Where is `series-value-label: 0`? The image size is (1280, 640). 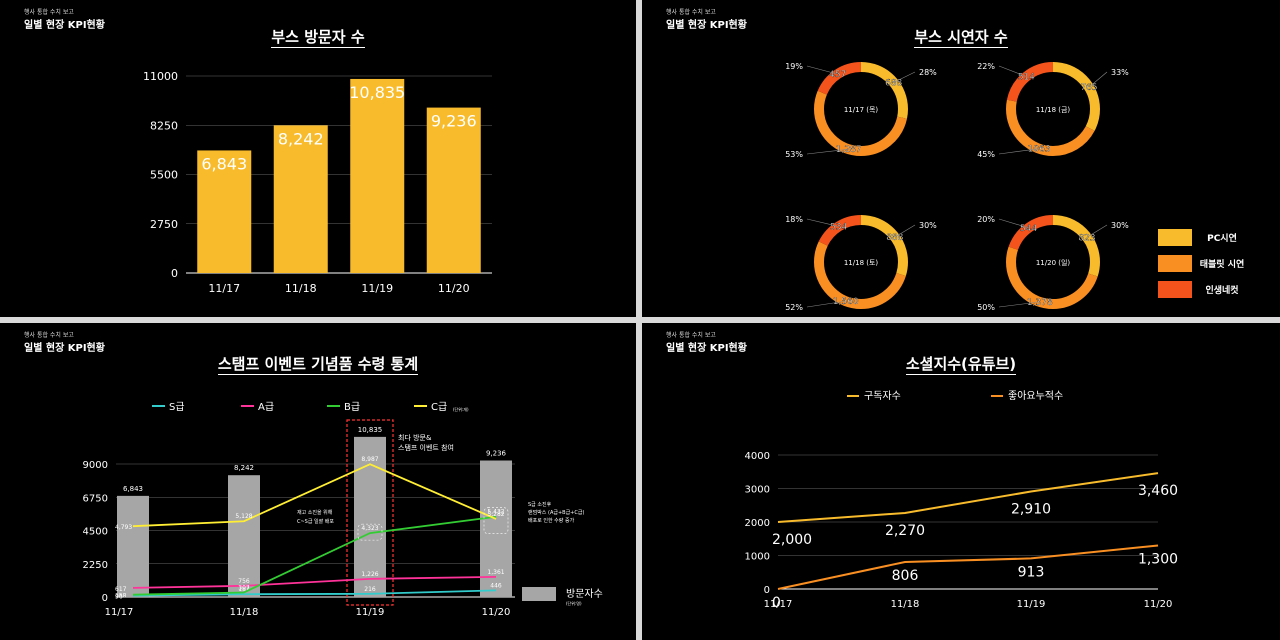 series-value-label: 0 is located at coordinates (776, 603).